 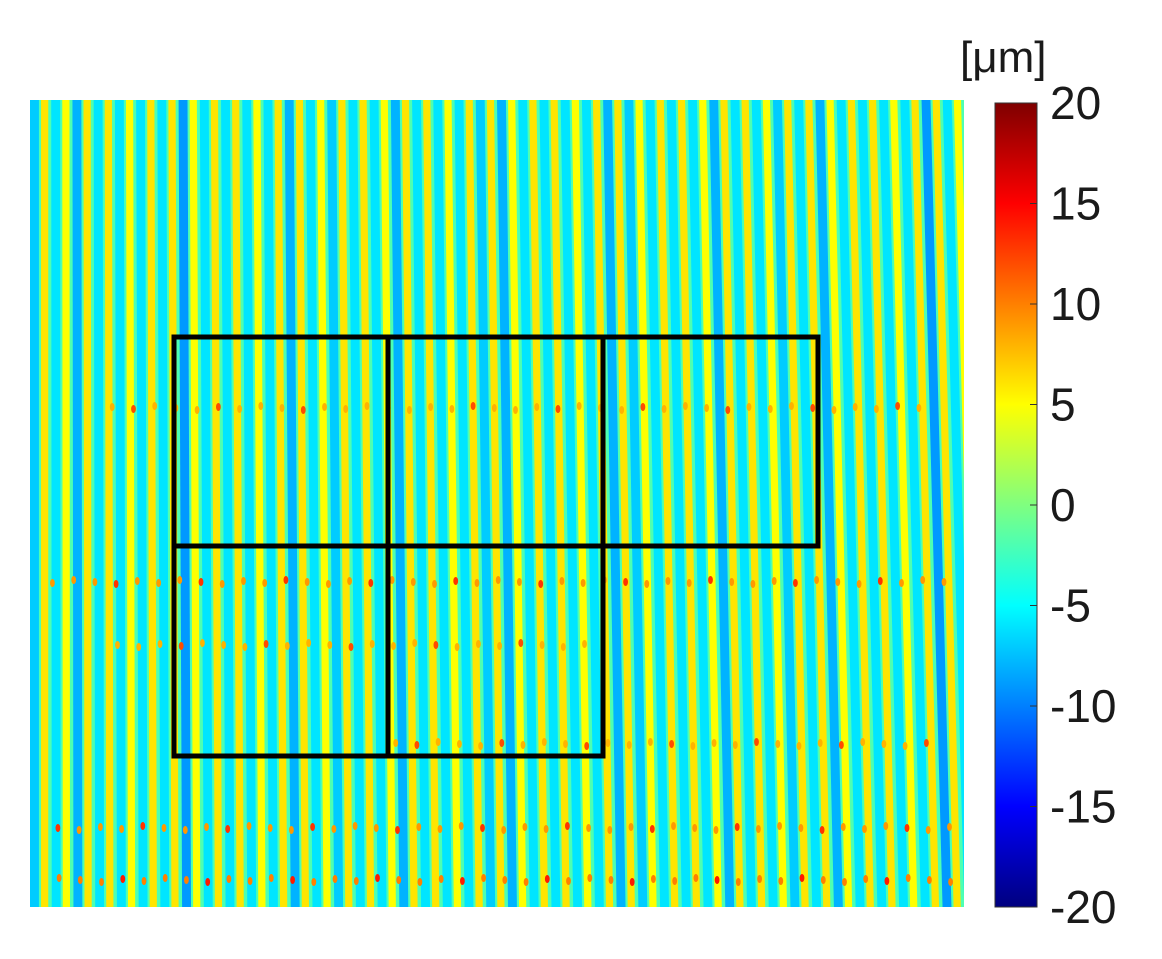 I want to click on grid-cell-row1-col3, so click(x=710, y=441).